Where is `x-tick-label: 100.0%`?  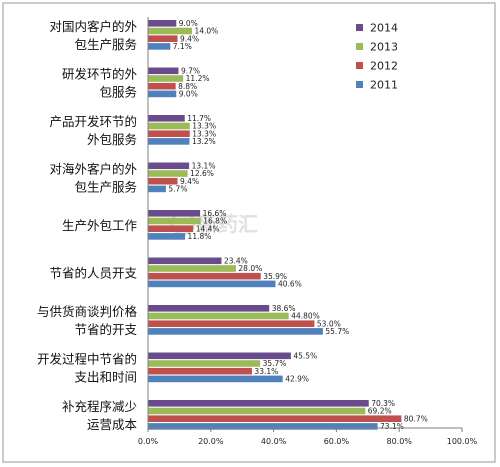
x-tick-label: 100.0% is located at coordinates (462, 441).